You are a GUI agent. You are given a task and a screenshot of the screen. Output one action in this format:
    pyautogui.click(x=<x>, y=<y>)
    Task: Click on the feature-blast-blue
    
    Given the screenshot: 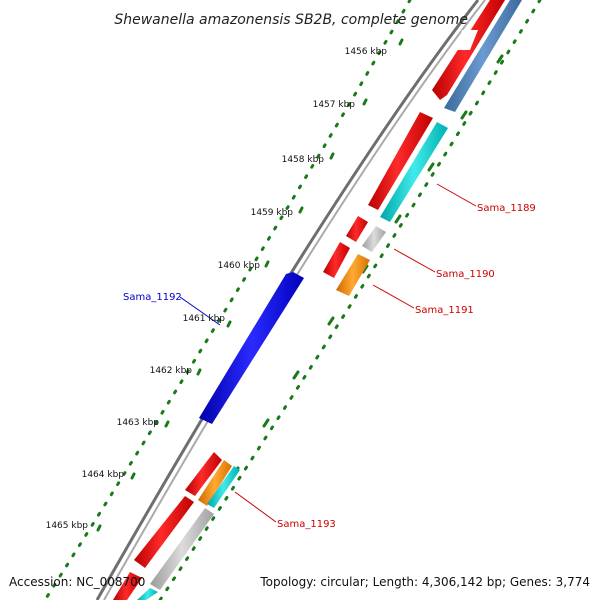 What is the action you would take?
    pyautogui.click(x=483, y=56)
    